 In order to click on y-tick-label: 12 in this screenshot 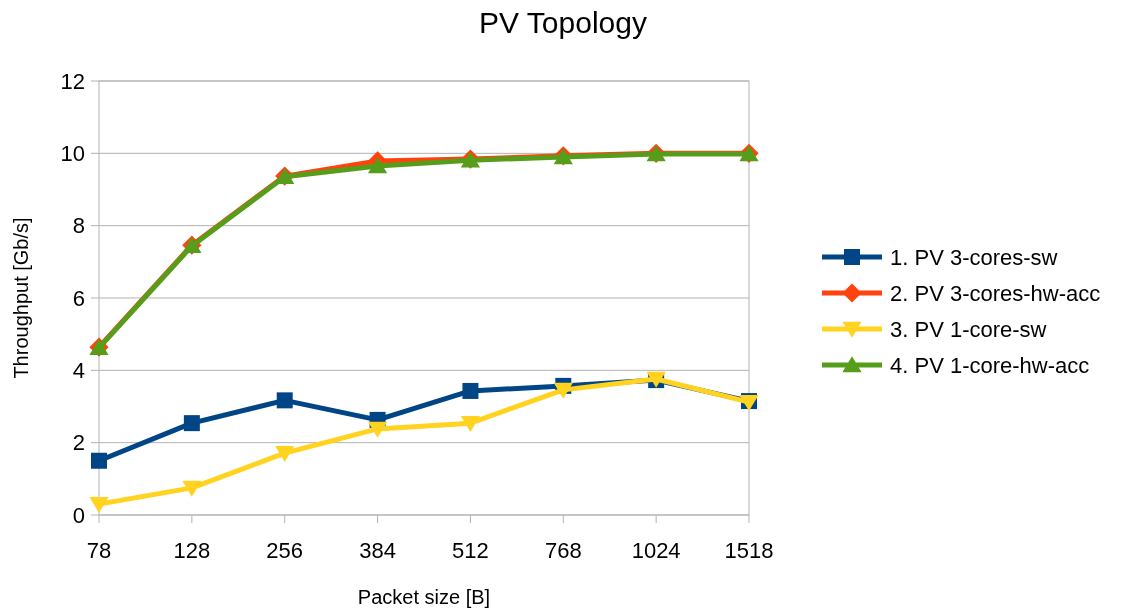, I will do `click(72, 81)`.